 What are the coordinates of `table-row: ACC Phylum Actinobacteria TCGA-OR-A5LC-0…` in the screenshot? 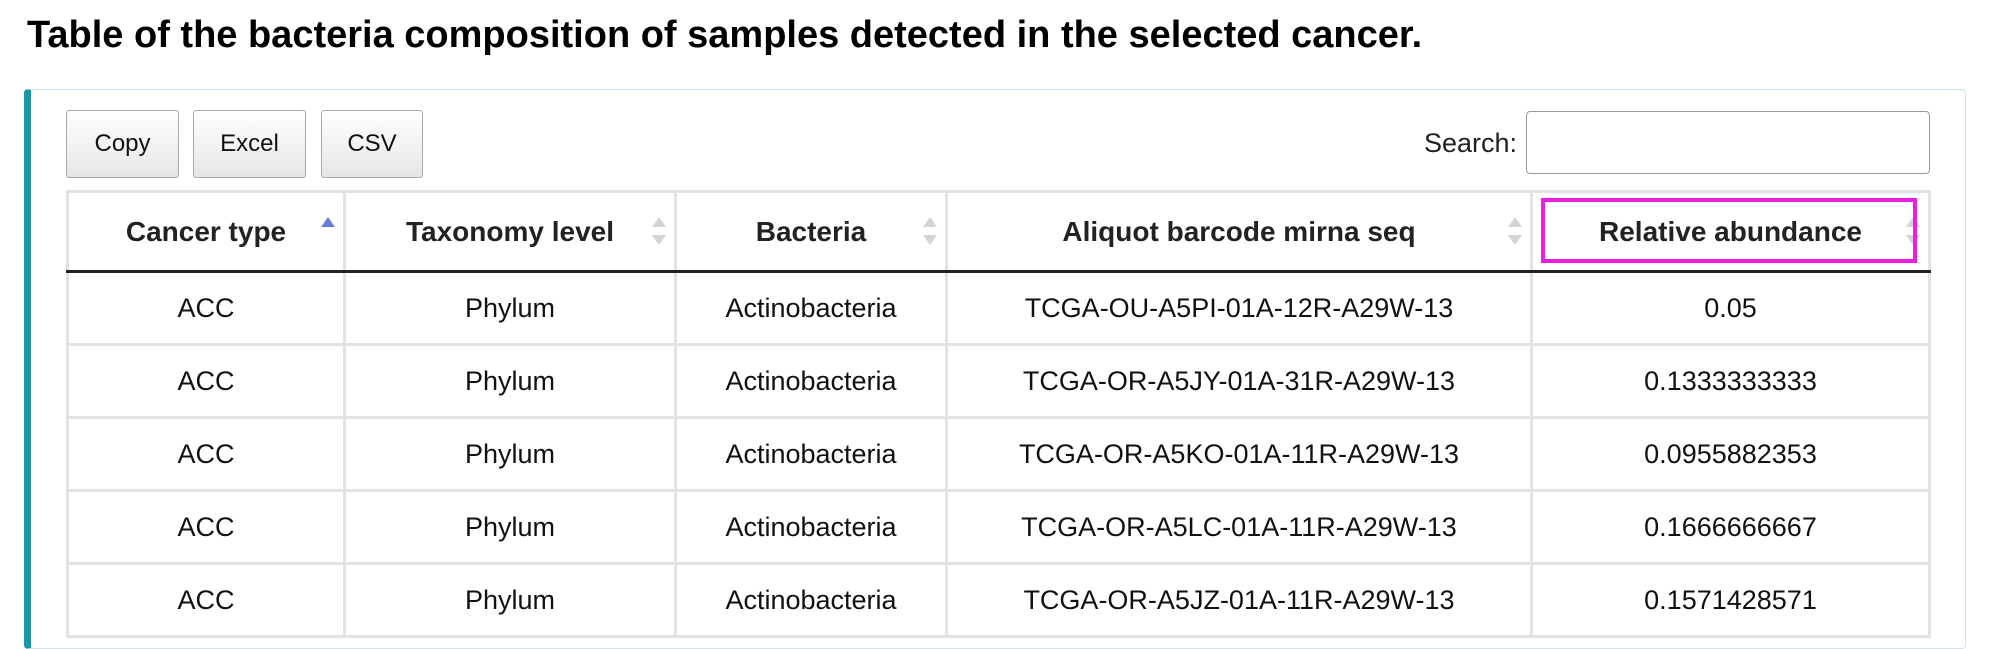 It's located at (998, 527).